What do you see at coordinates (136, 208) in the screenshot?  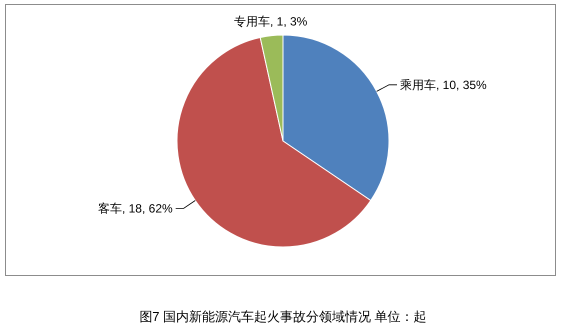 I see `slice-label: 客车, 18, 62%` at bounding box center [136, 208].